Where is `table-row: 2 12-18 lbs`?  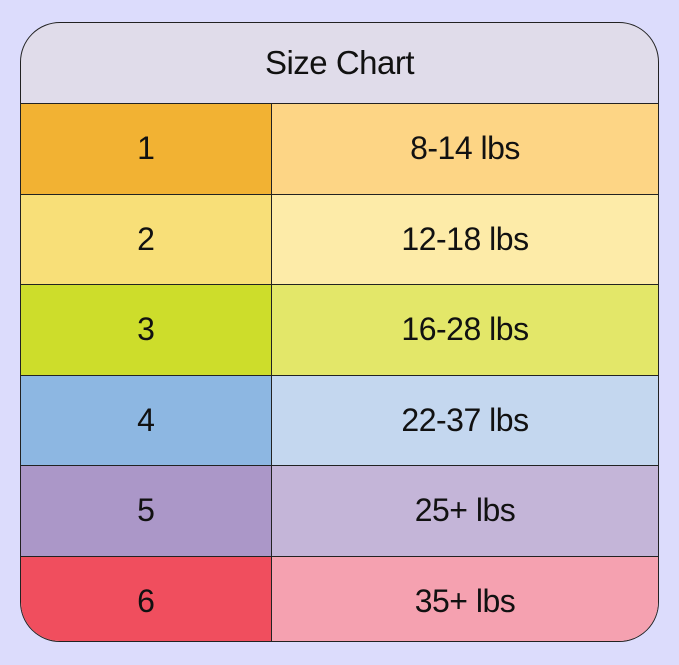 table-row: 2 12-18 lbs is located at coordinates (339, 239).